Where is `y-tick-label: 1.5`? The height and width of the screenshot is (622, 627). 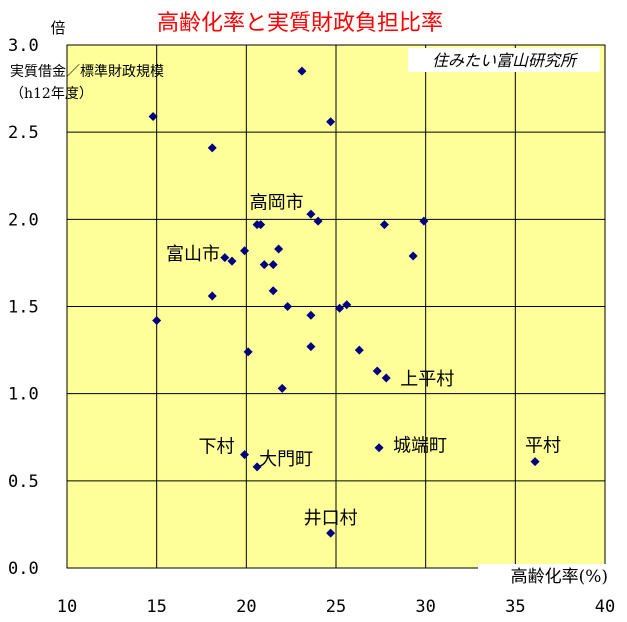 y-tick-label: 1.5 is located at coordinates (23, 308).